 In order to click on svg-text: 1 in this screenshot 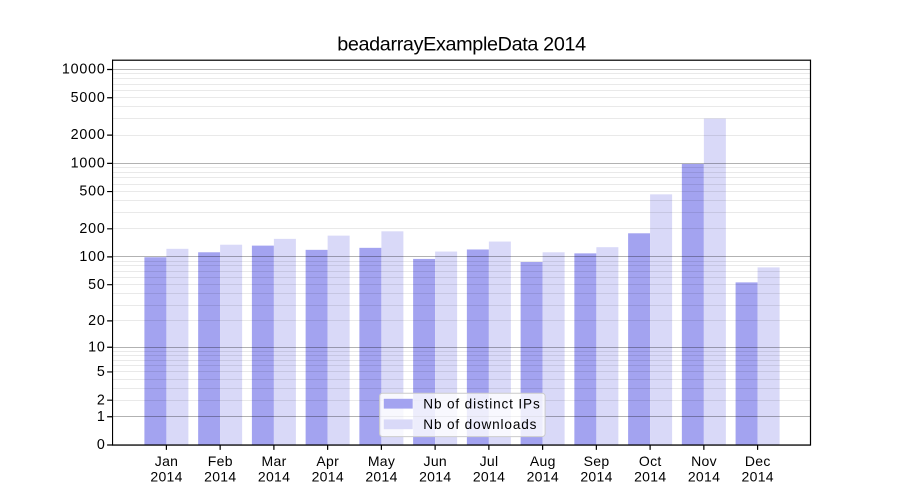, I will do `click(101, 417)`.